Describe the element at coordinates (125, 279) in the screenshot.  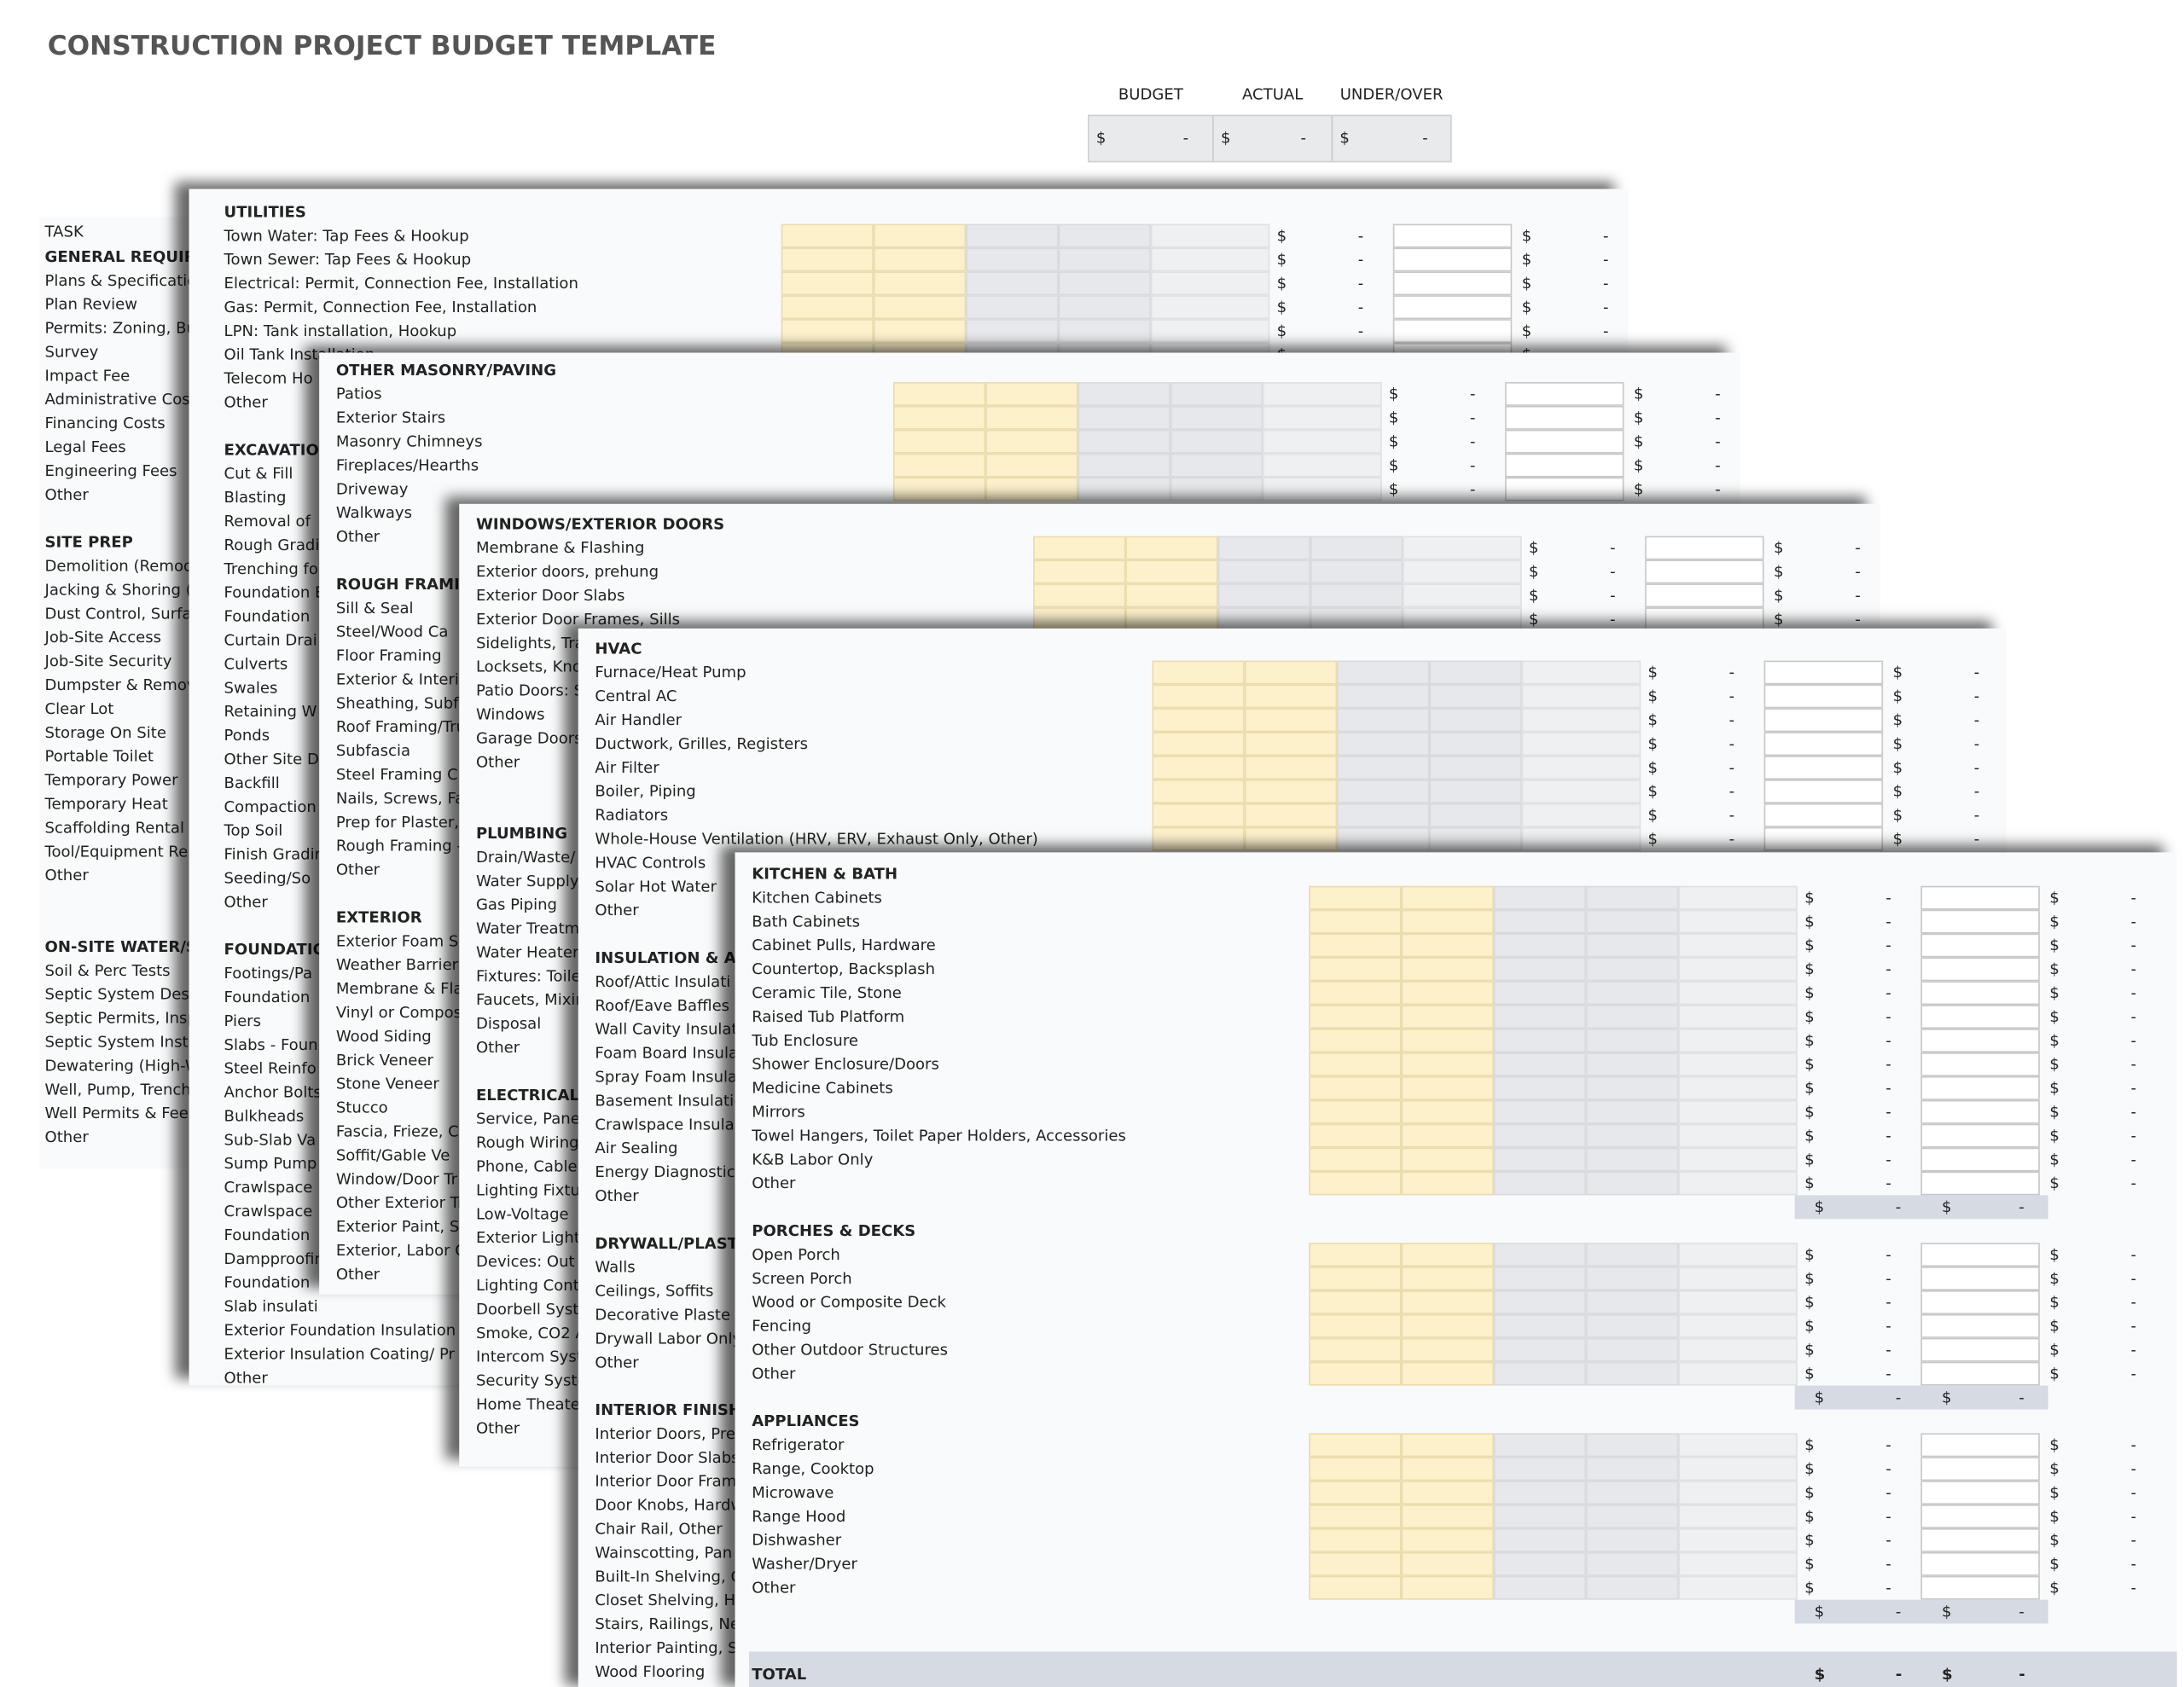
I see `task-name: Plans & Specification` at that location.